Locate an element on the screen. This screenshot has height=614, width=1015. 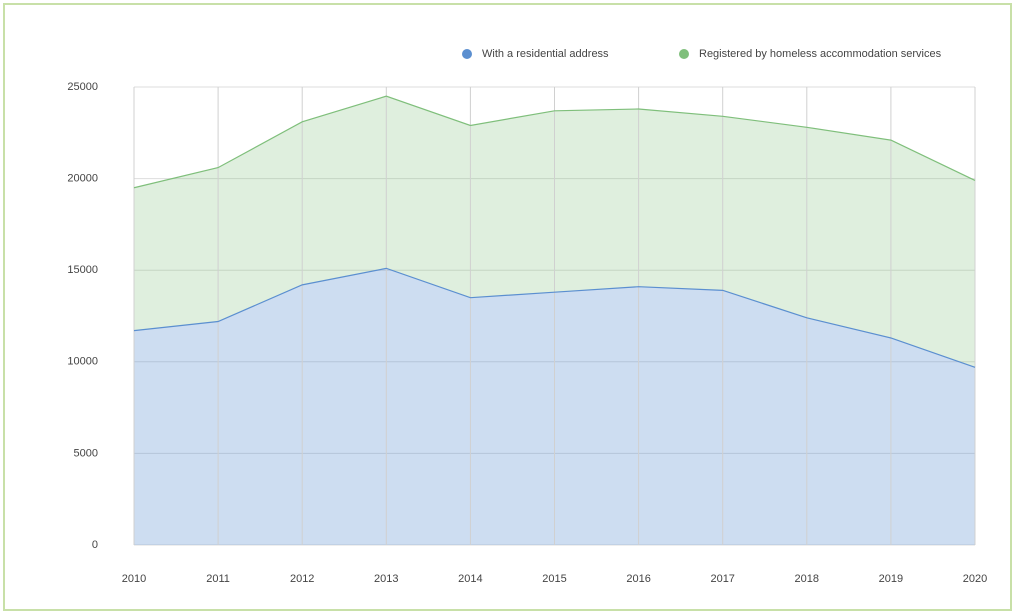
x-tick-label: 2016 is located at coordinates (638, 579).